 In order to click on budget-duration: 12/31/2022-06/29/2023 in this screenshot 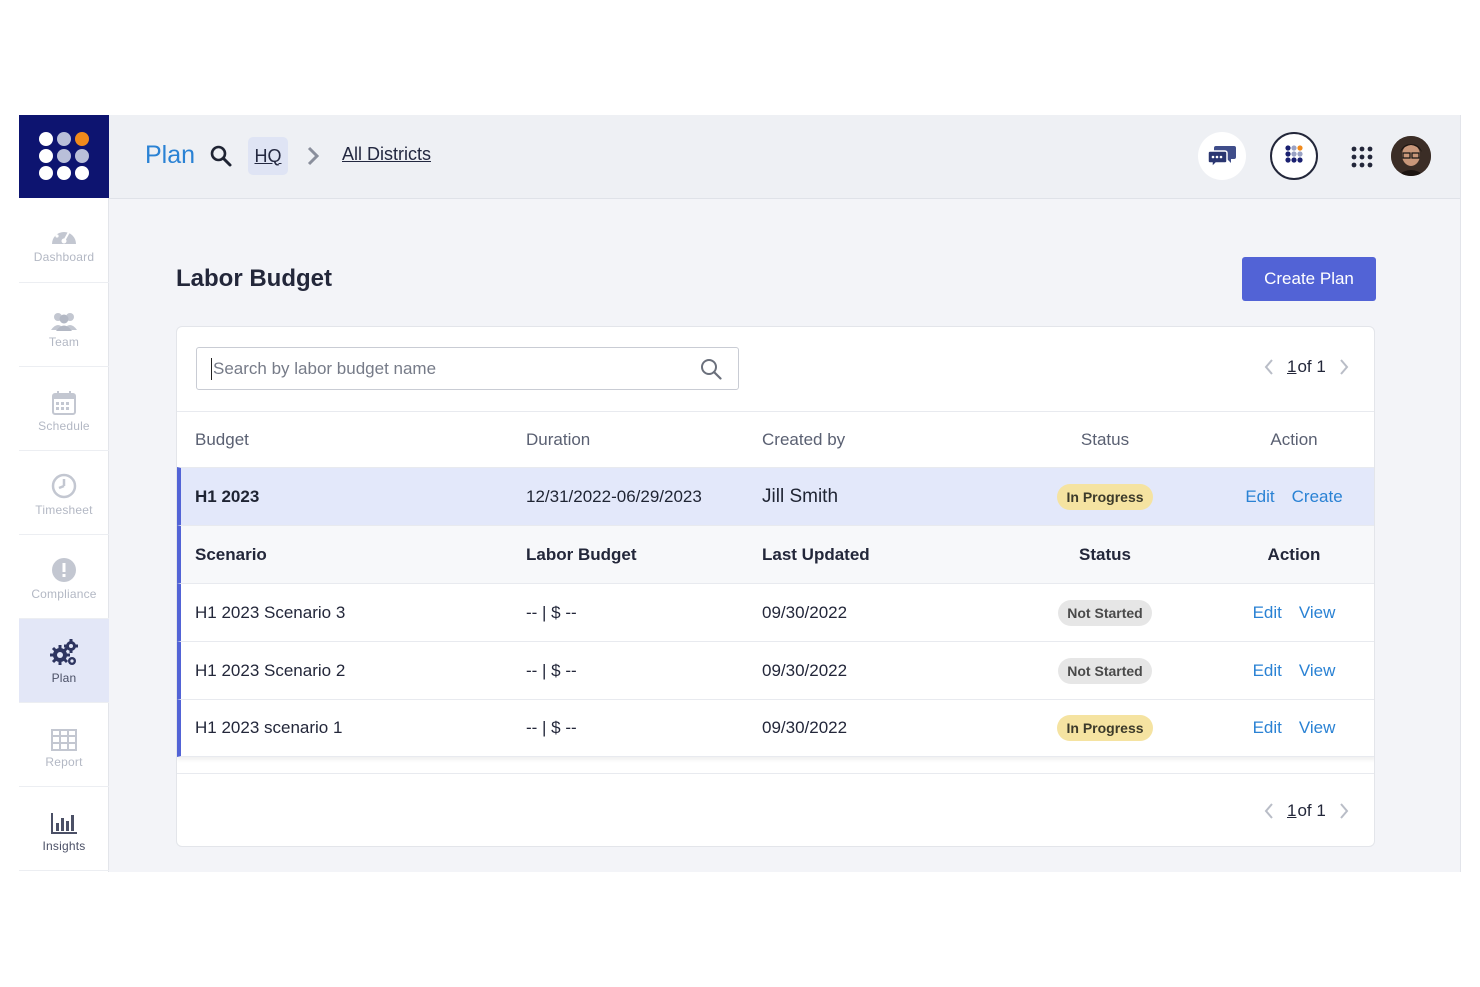, I will do `click(614, 496)`.